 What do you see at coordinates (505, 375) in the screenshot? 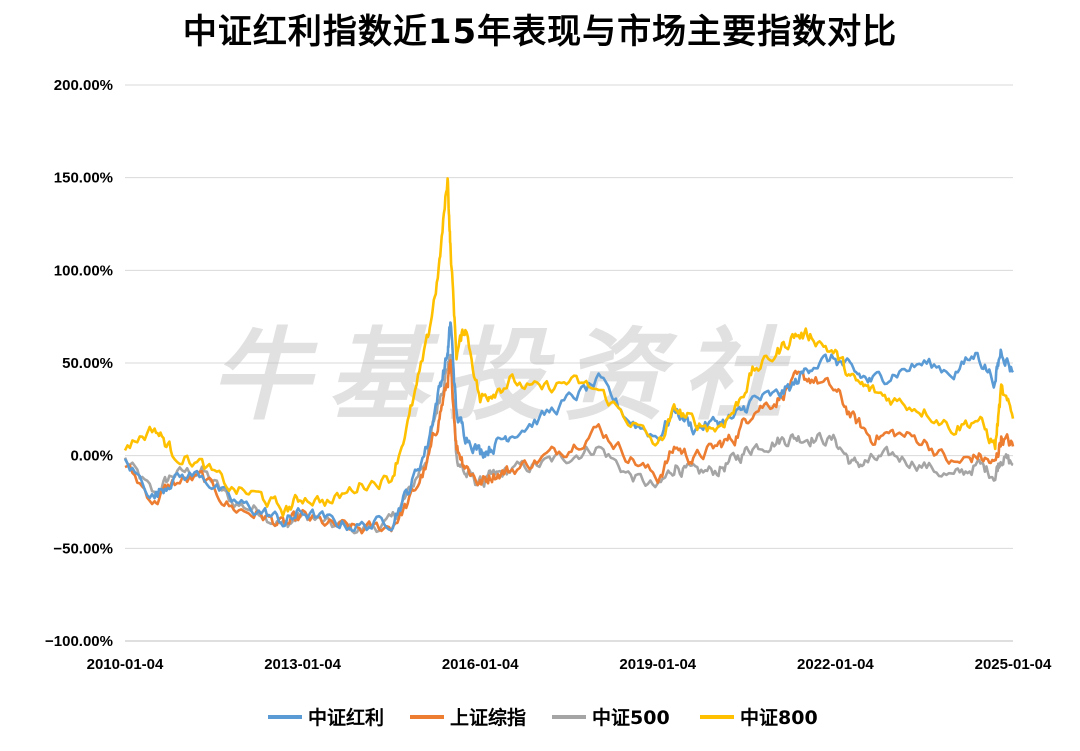
I see `watermark-text: 牛基投资社` at bounding box center [505, 375].